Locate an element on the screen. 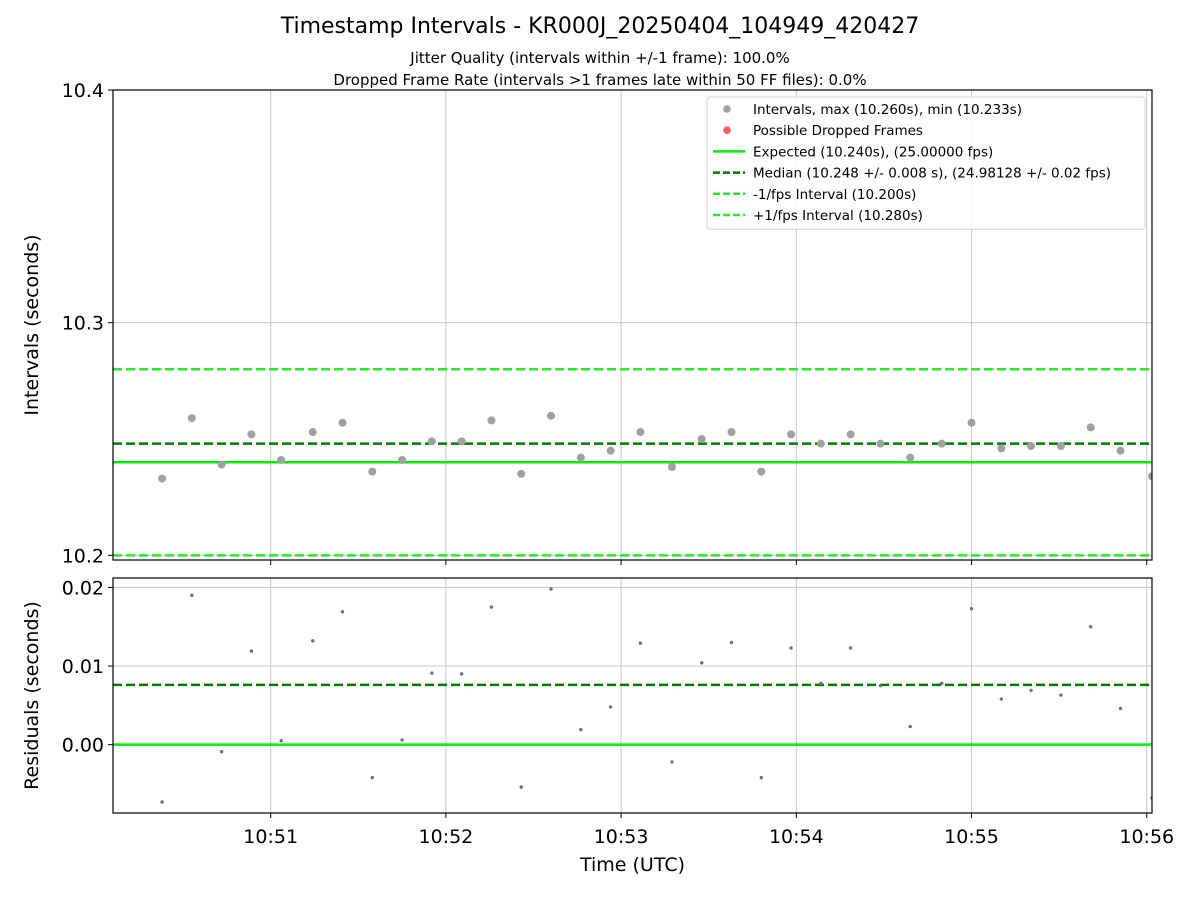 This screenshot has height=900, width=1200. legend-box is located at coordinates (926, 163).